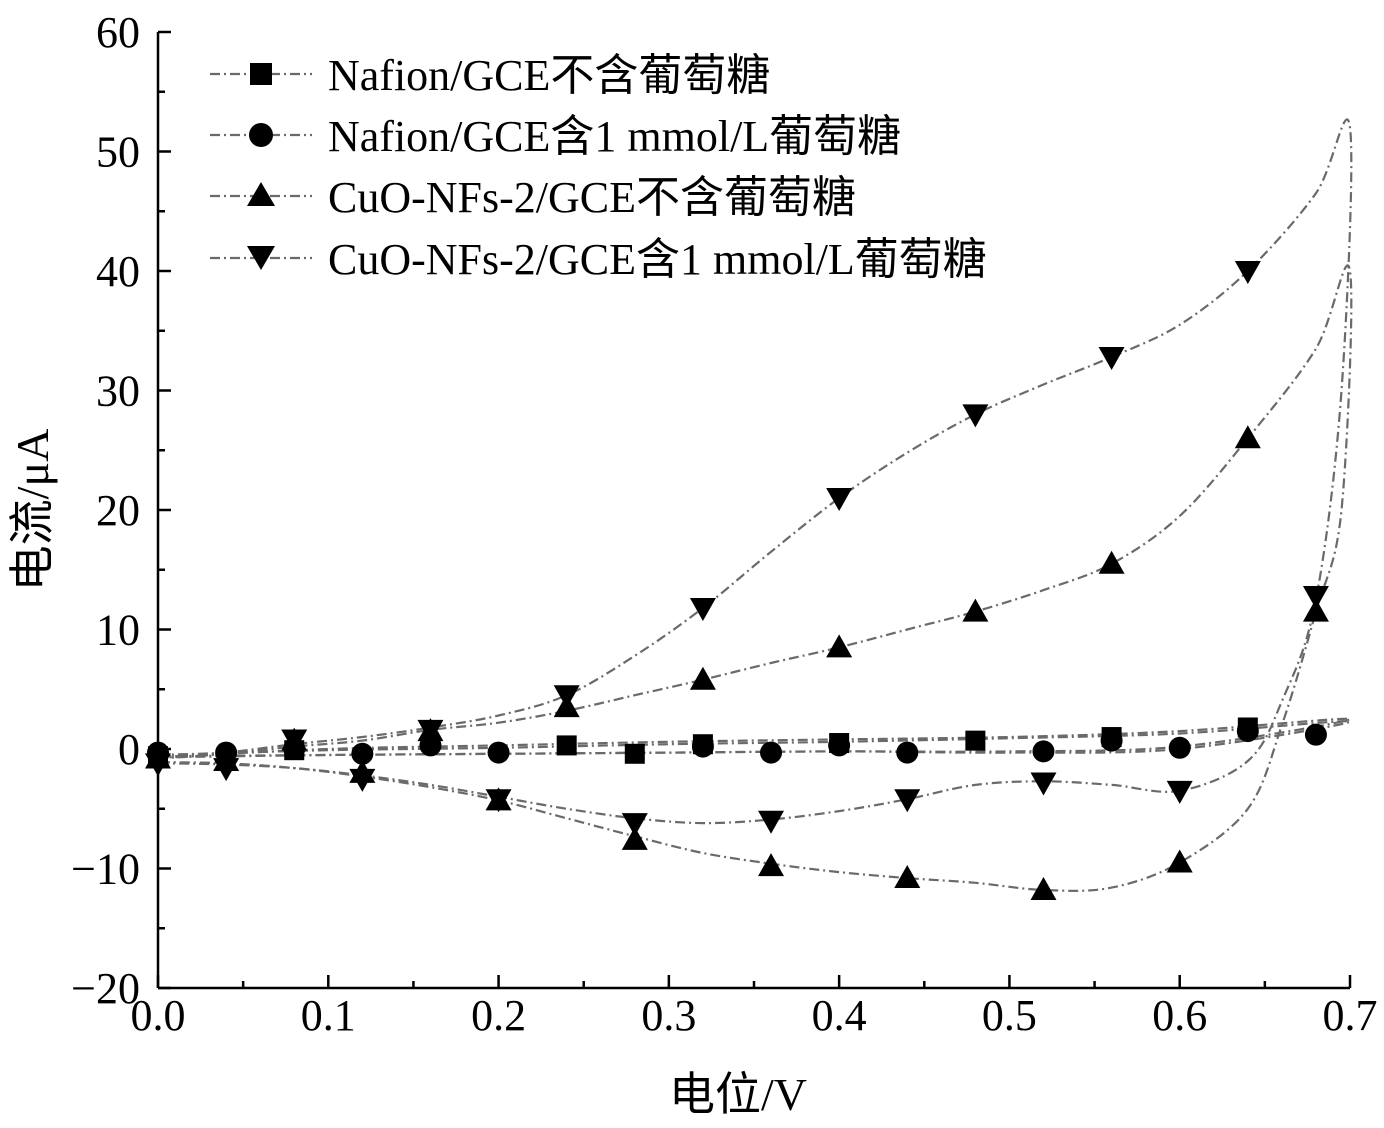 This screenshot has height=1128, width=1384. What do you see at coordinates (261, 194) in the screenshot?
I see `legend-marker-triangle-up` at bounding box center [261, 194].